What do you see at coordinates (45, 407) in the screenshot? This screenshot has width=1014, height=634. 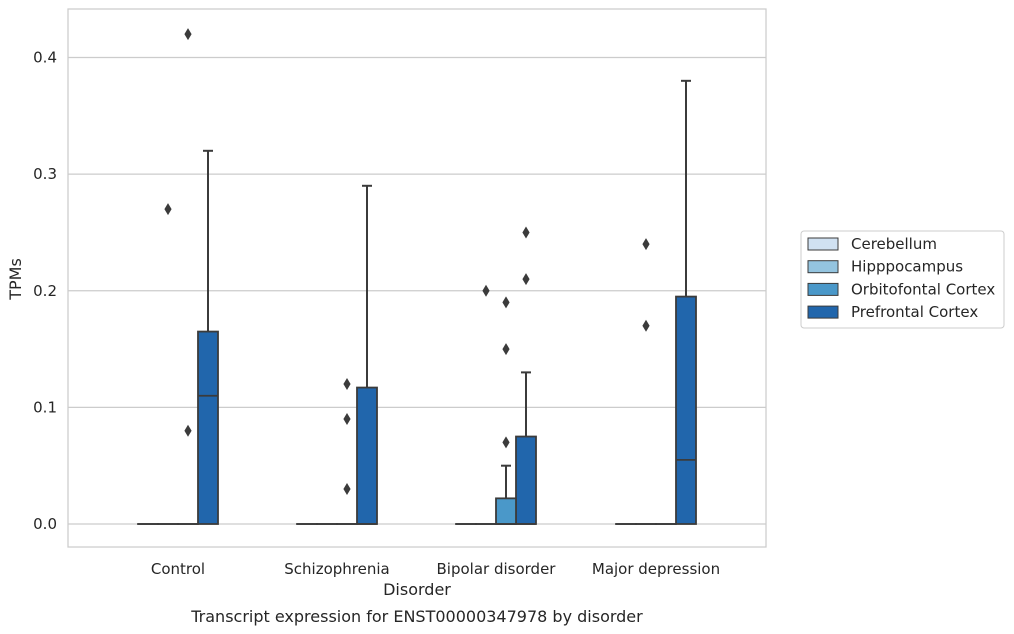 I see `y-tick-label: 0.1` at bounding box center [45, 407].